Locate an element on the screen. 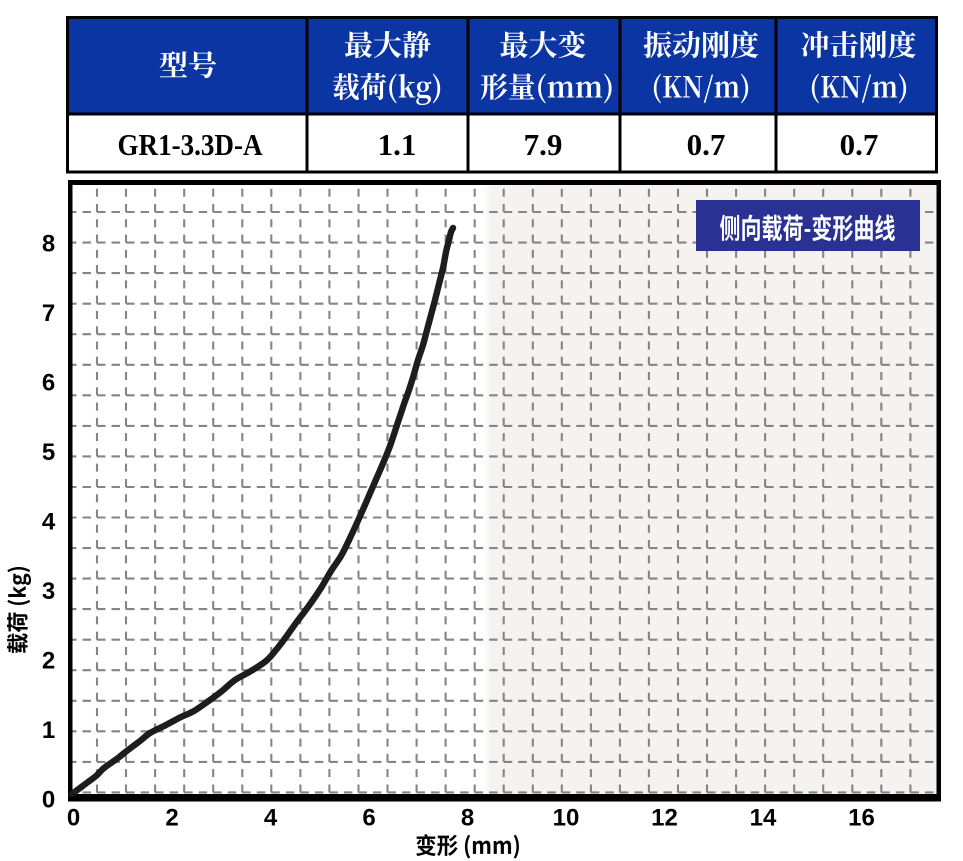 This screenshot has width=963, height=861. svg-text: 12 is located at coordinates (664, 818).